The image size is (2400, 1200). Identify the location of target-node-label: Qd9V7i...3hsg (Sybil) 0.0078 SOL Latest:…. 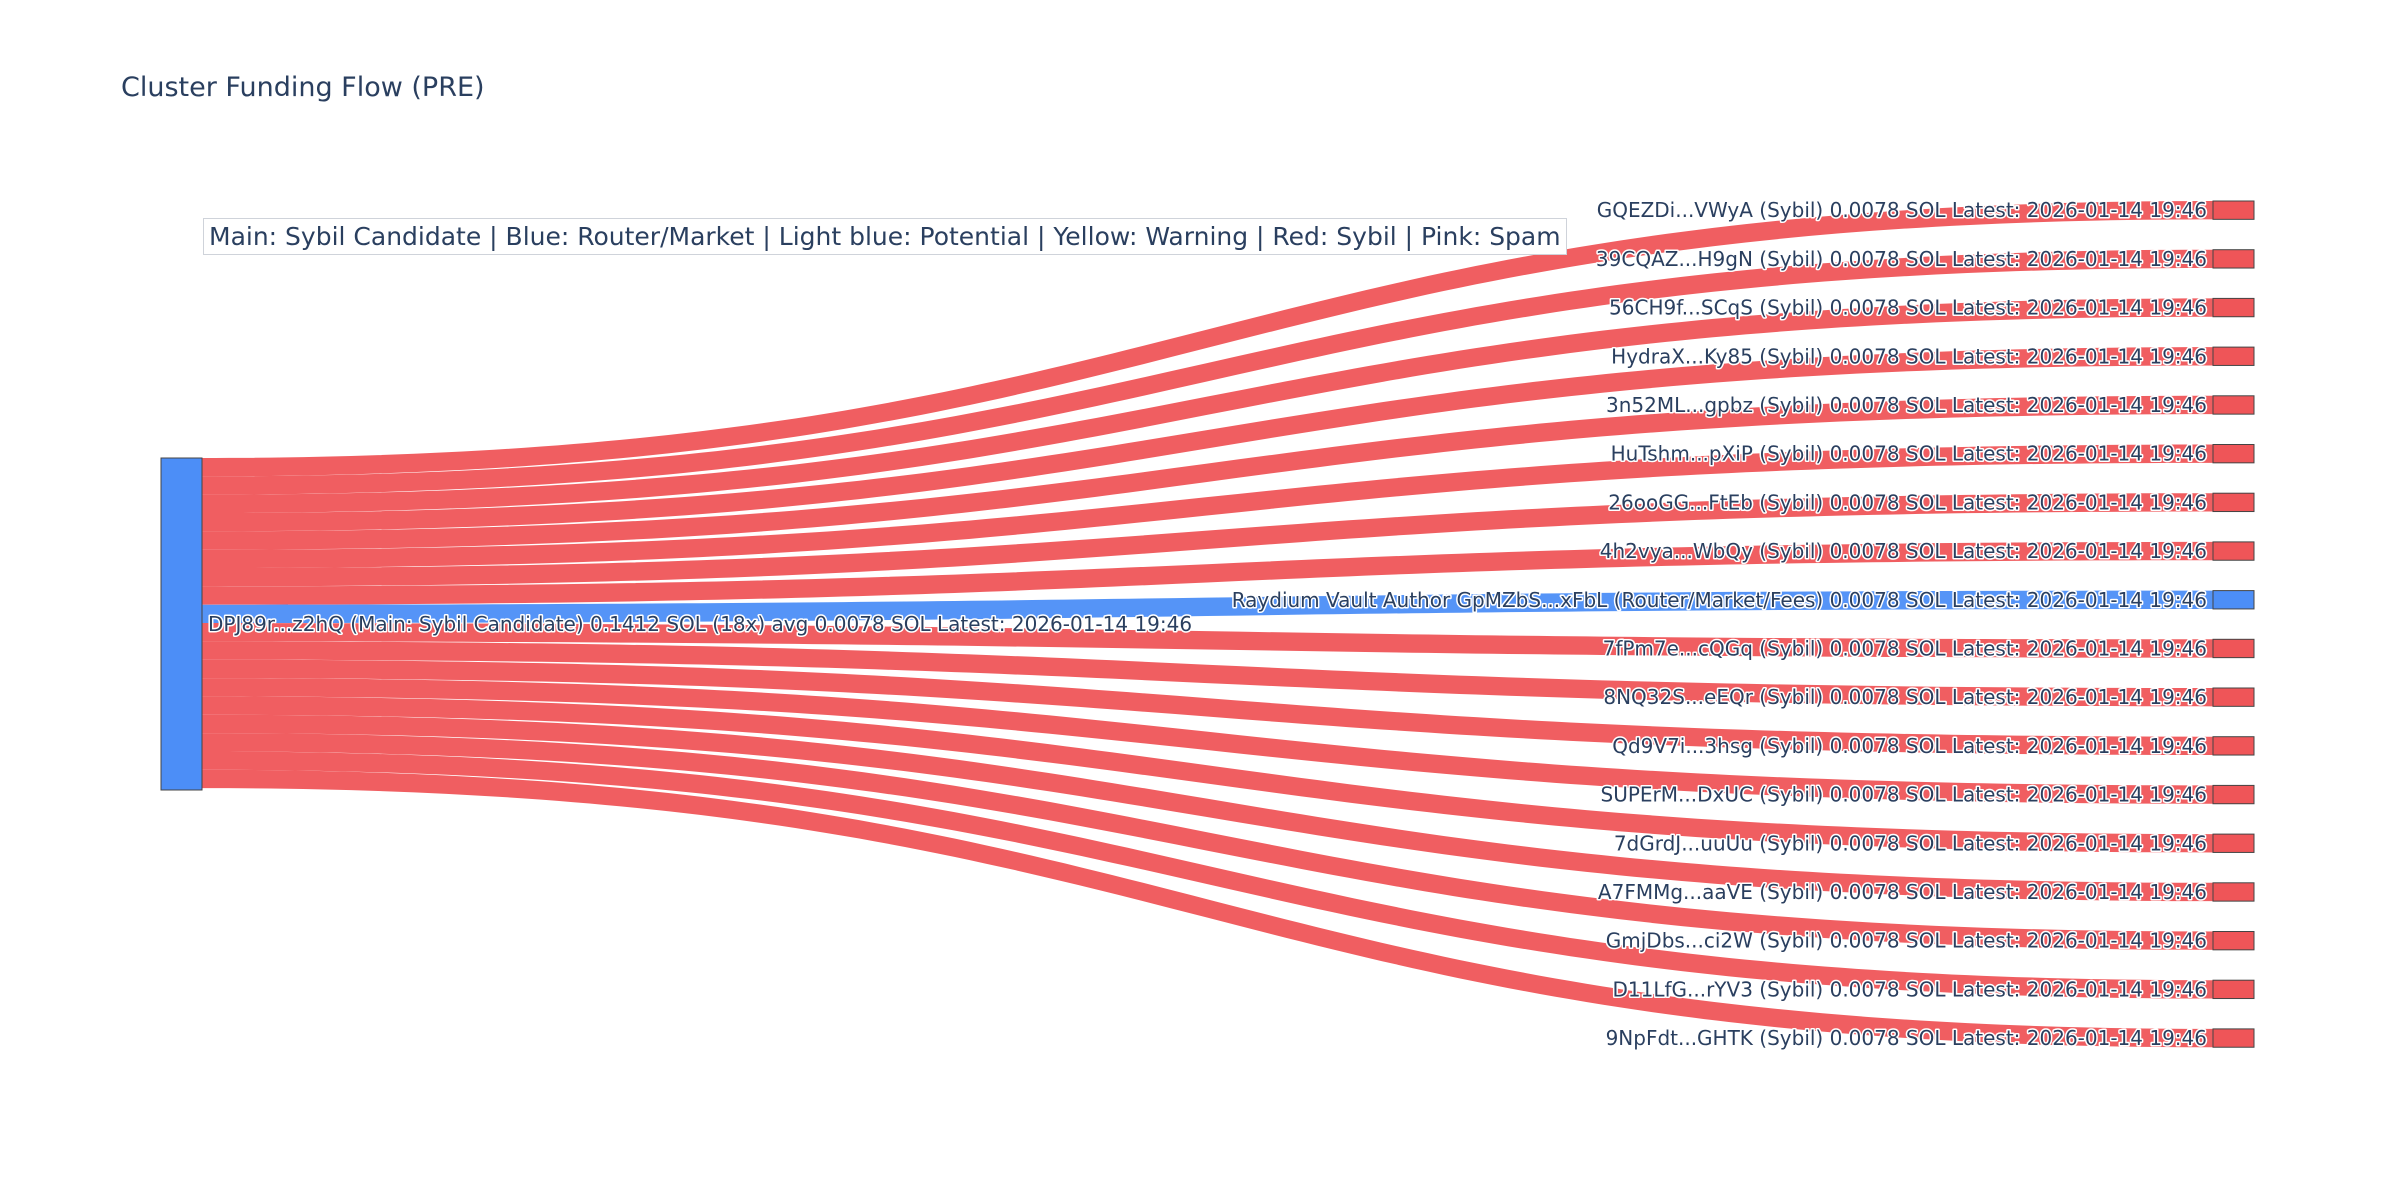
(1909, 746).